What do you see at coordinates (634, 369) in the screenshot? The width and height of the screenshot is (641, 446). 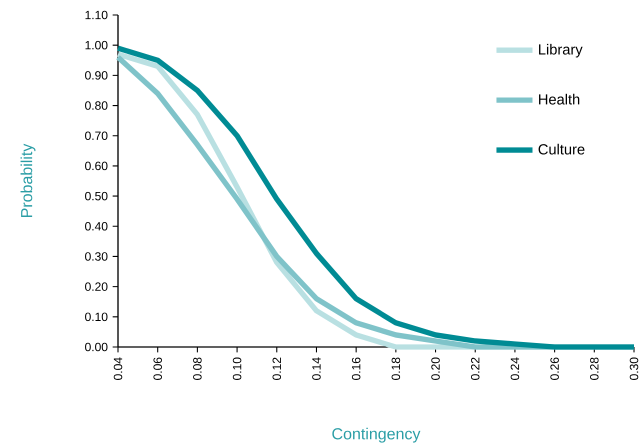 I see `x-tick-label: 0.30` at bounding box center [634, 369].